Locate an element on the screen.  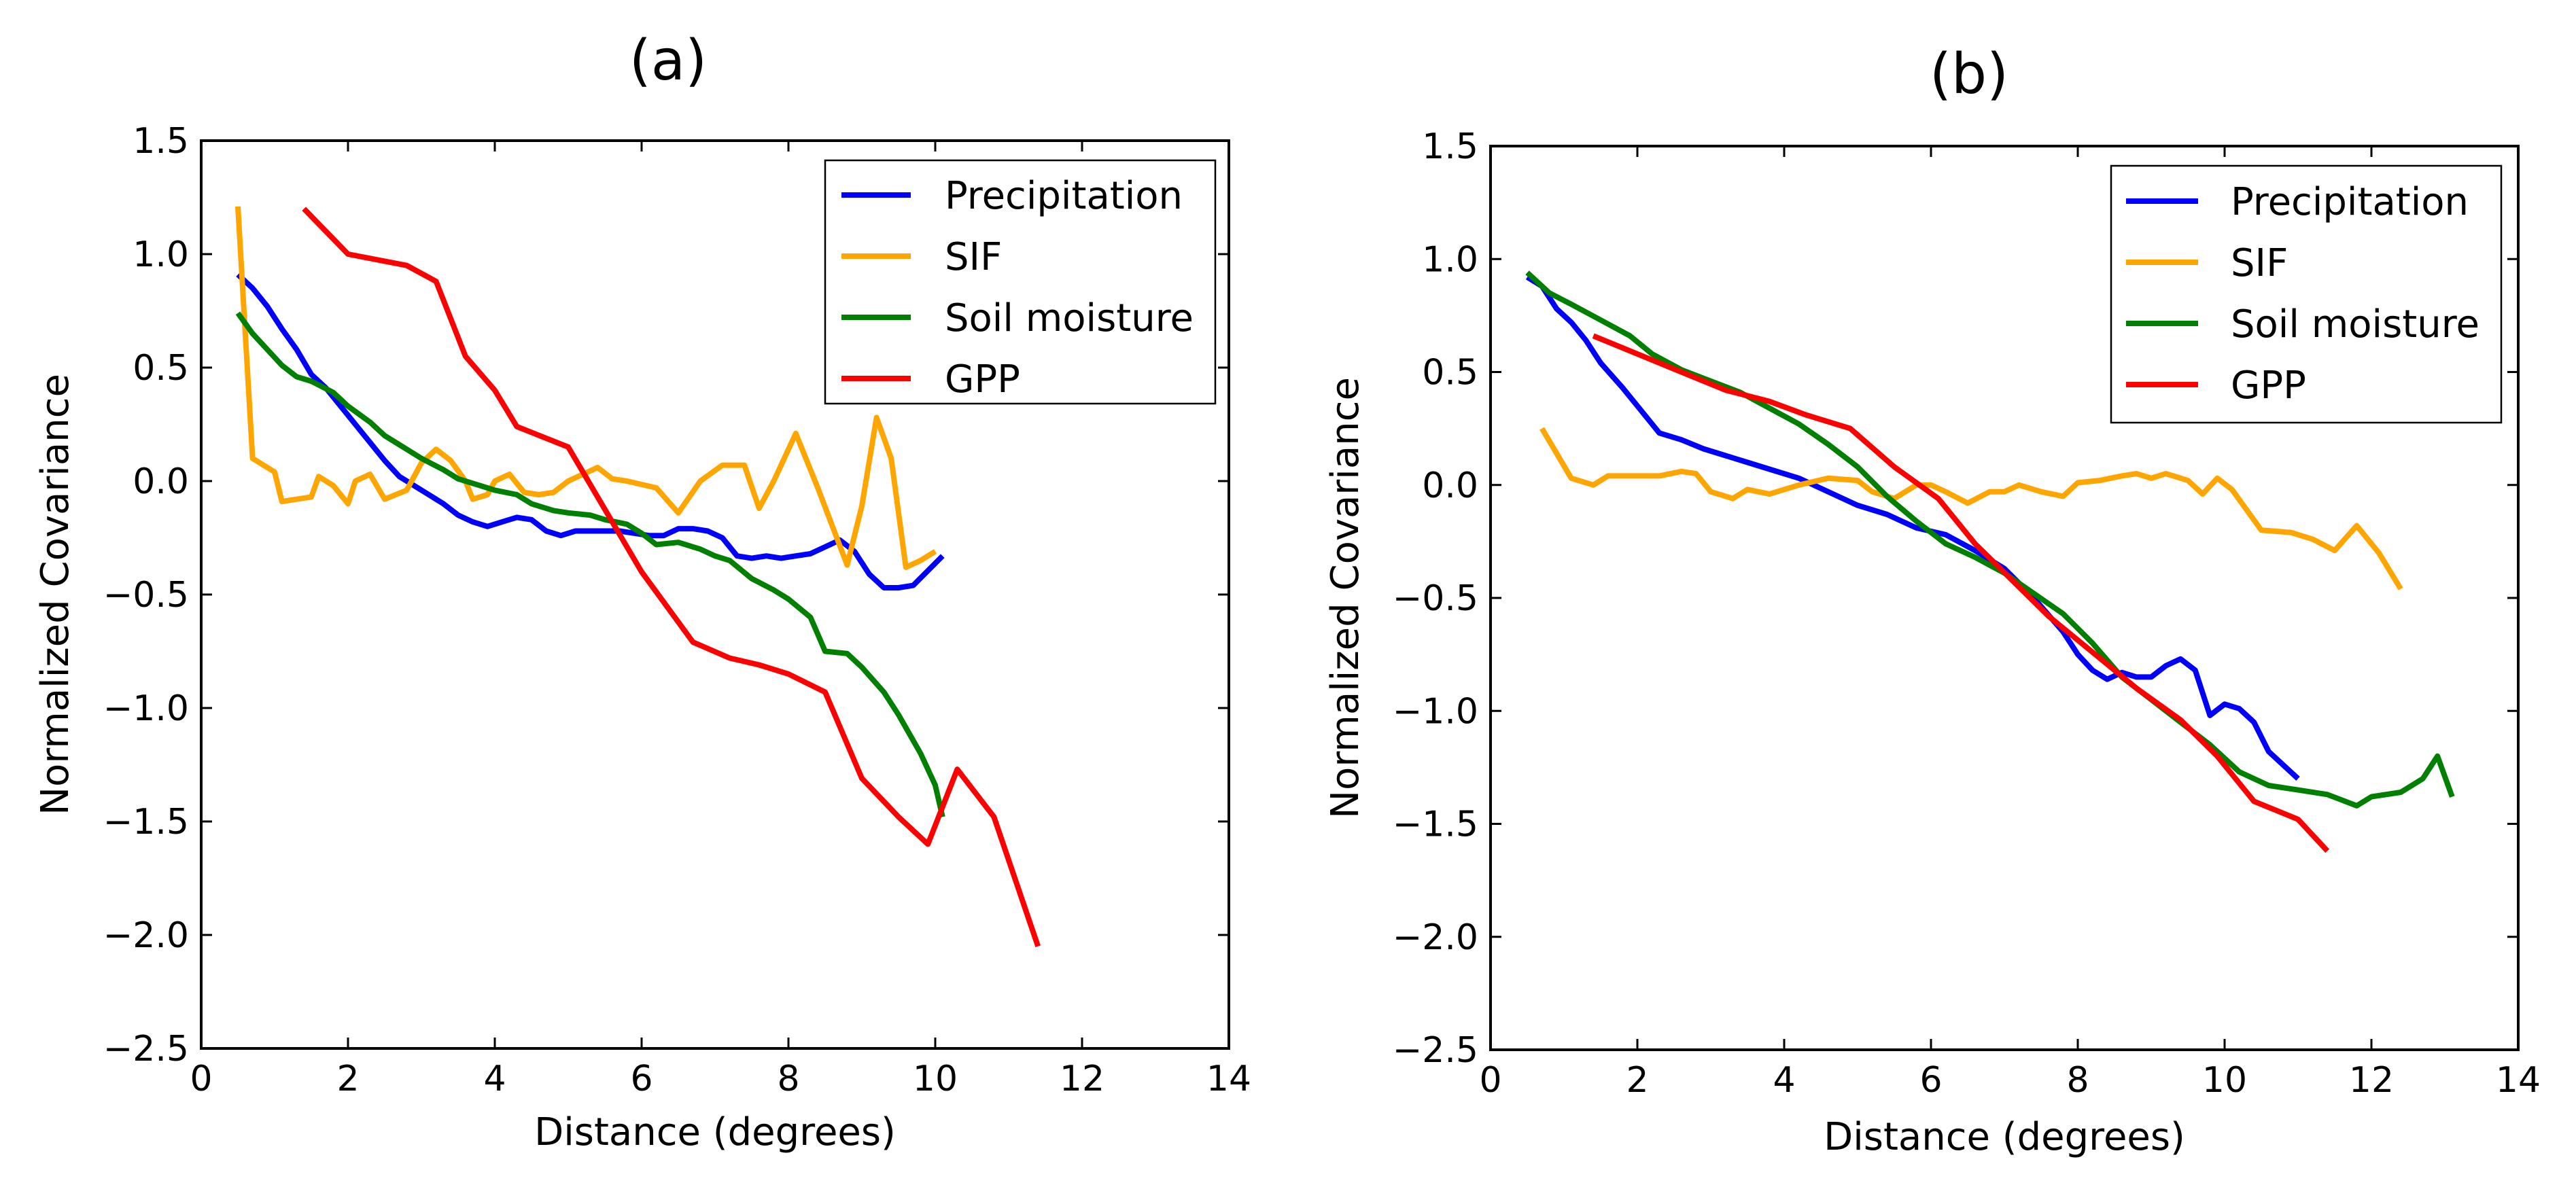
panel-b-series-precipitation is located at coordinates (1912, 528).